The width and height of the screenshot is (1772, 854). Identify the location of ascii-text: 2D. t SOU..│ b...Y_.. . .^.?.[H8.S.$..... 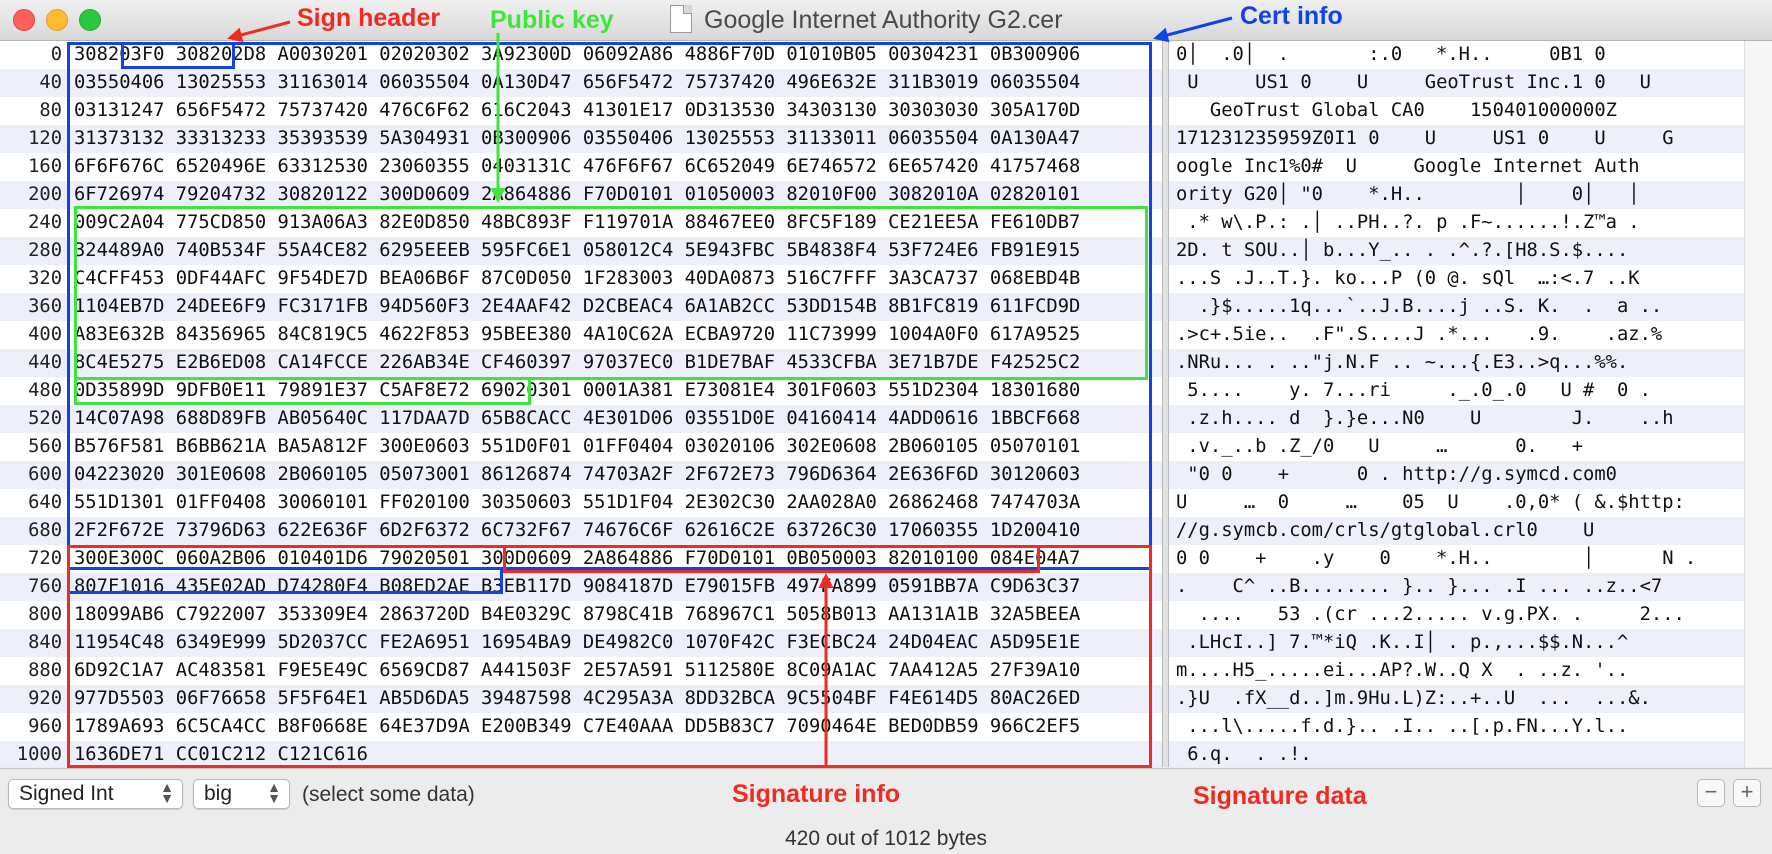
(1402, 250).